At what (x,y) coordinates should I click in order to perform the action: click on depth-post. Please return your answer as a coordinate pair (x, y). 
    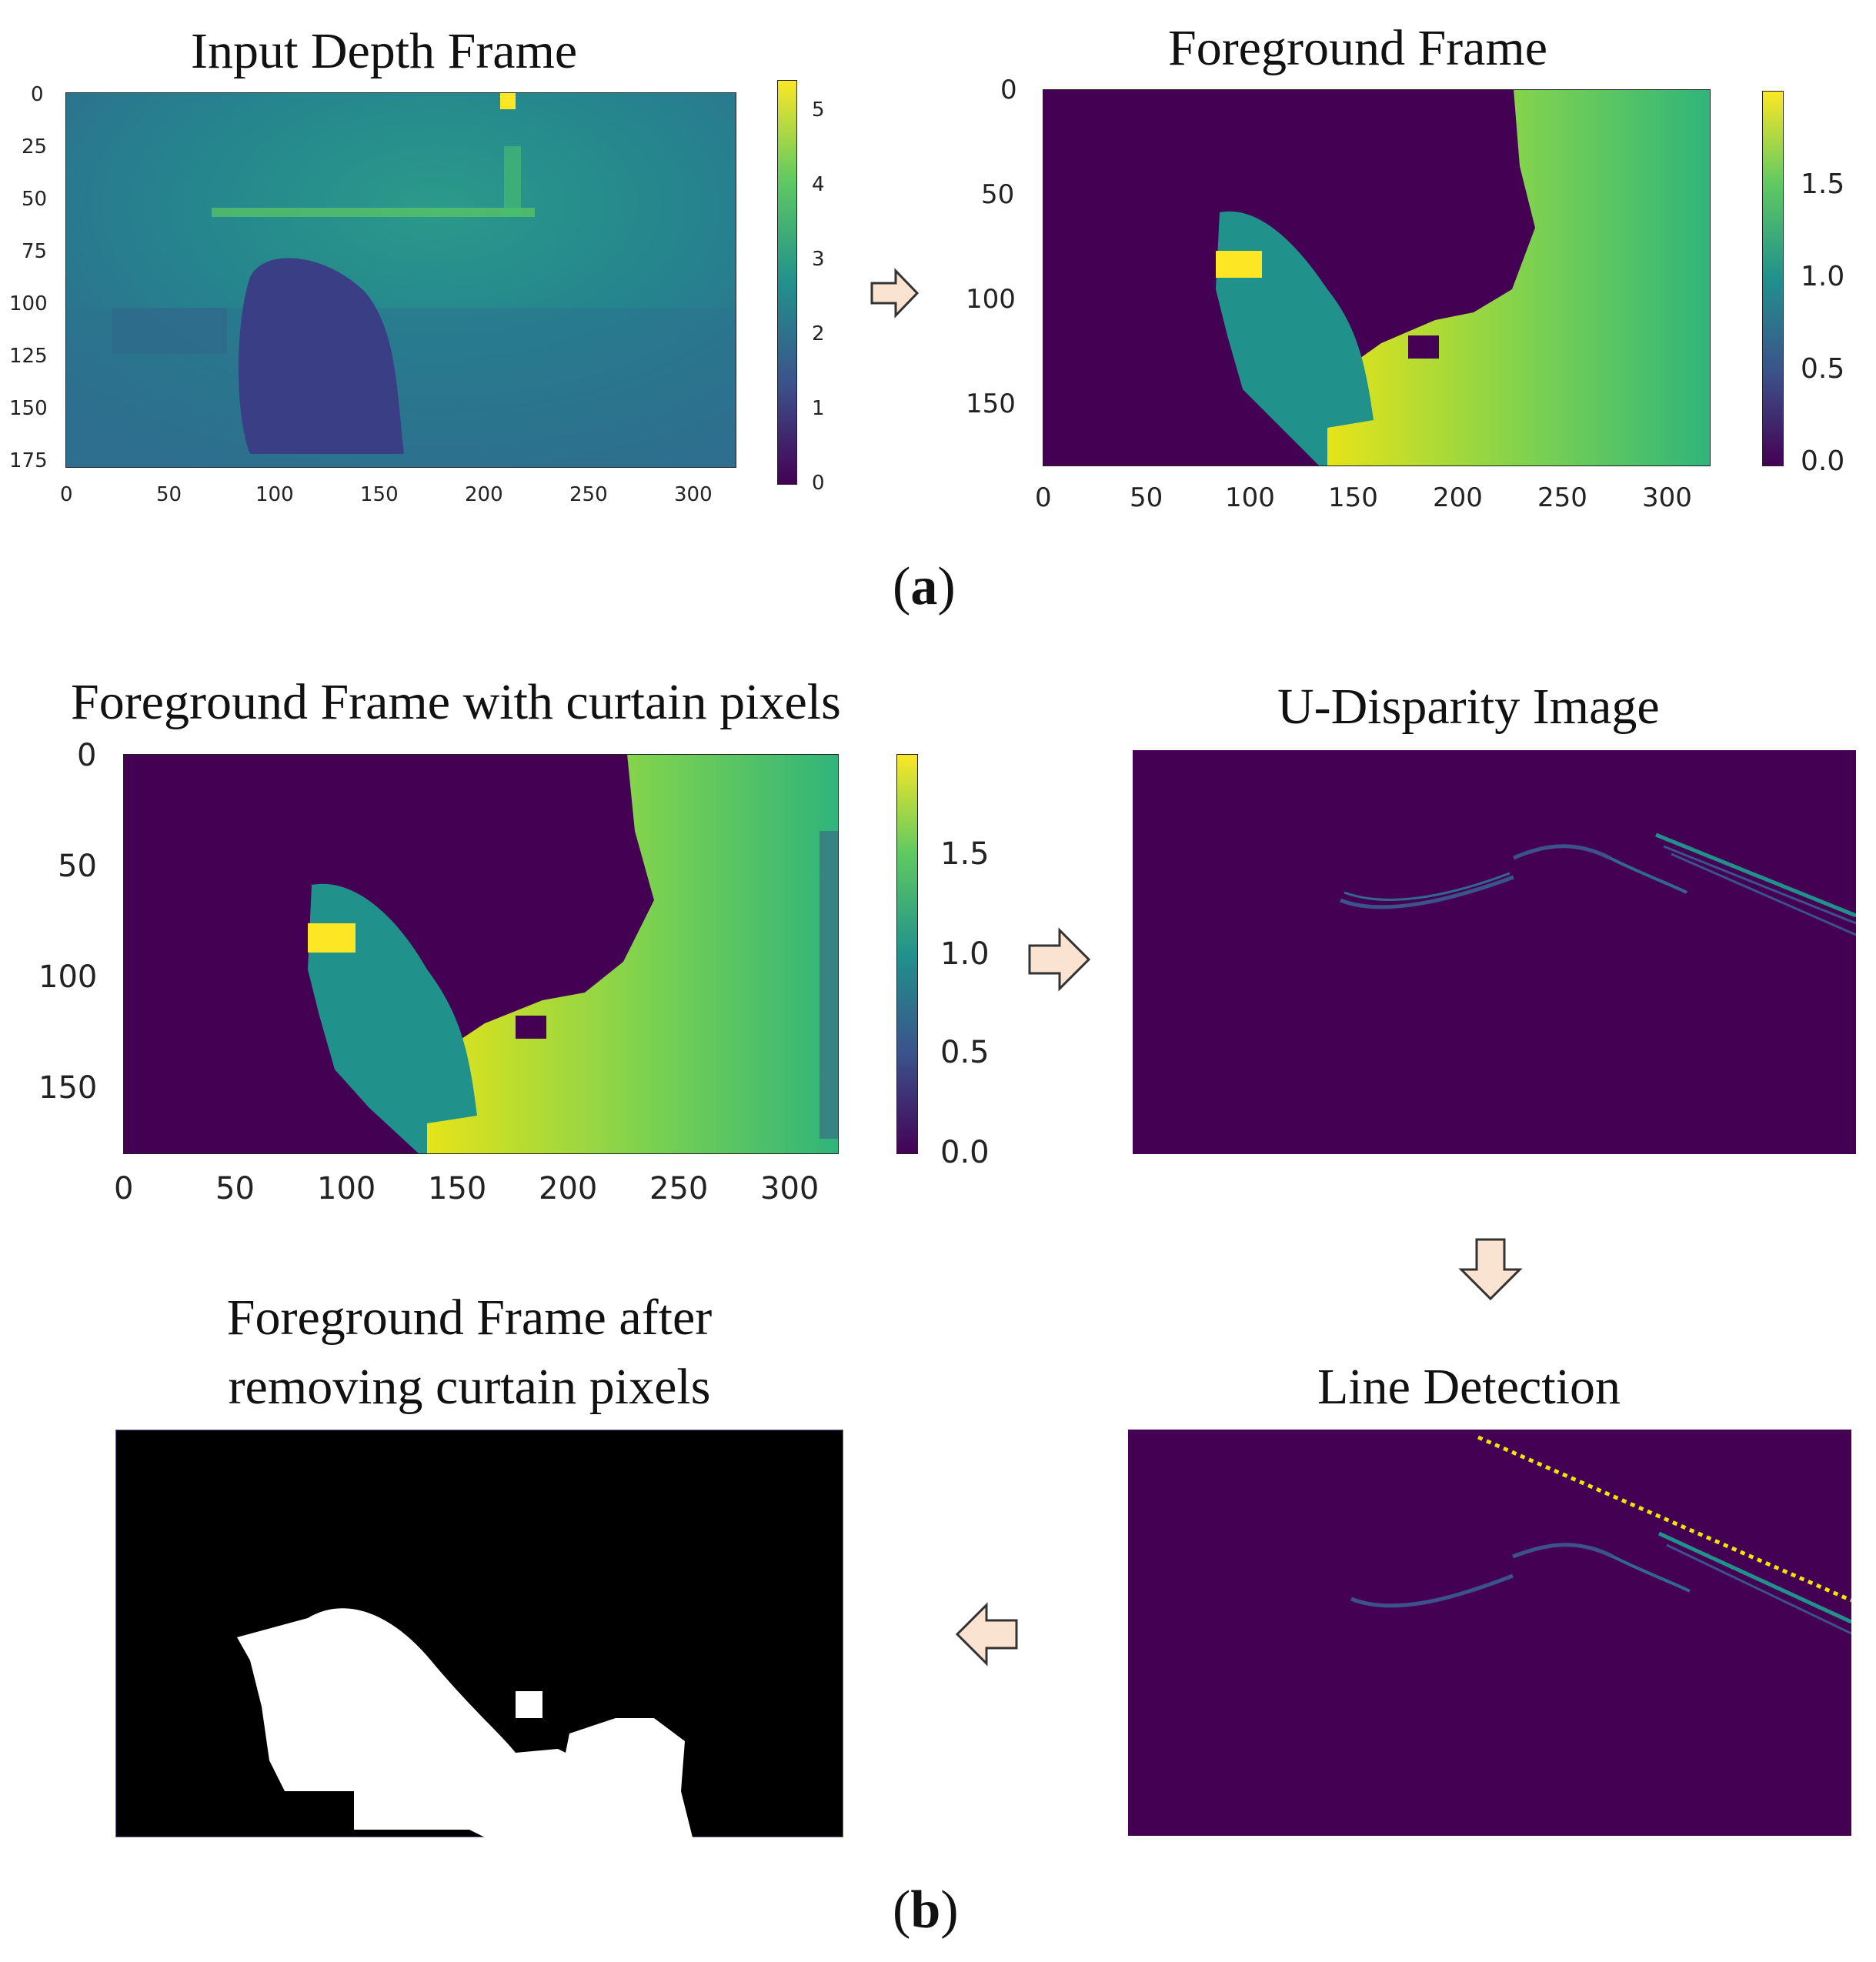
    Looking at the image, I should click on (512, 180).